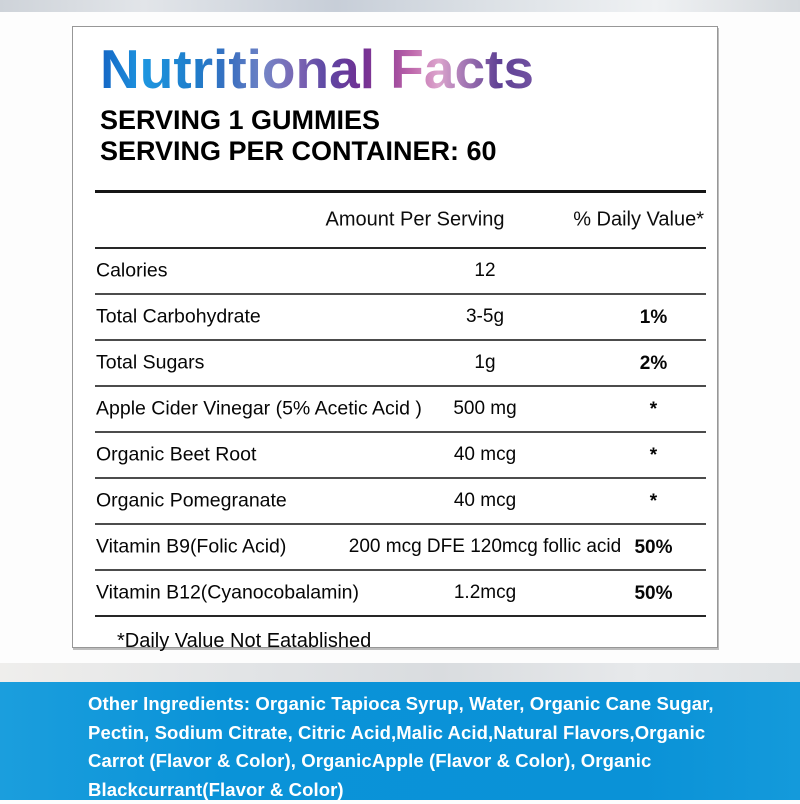 The image size is (800, 804). What do you see at coordinates (484, 363) in the screenshot?
I see `nutrient-amount: 1g` at bounding box center [484, 363].